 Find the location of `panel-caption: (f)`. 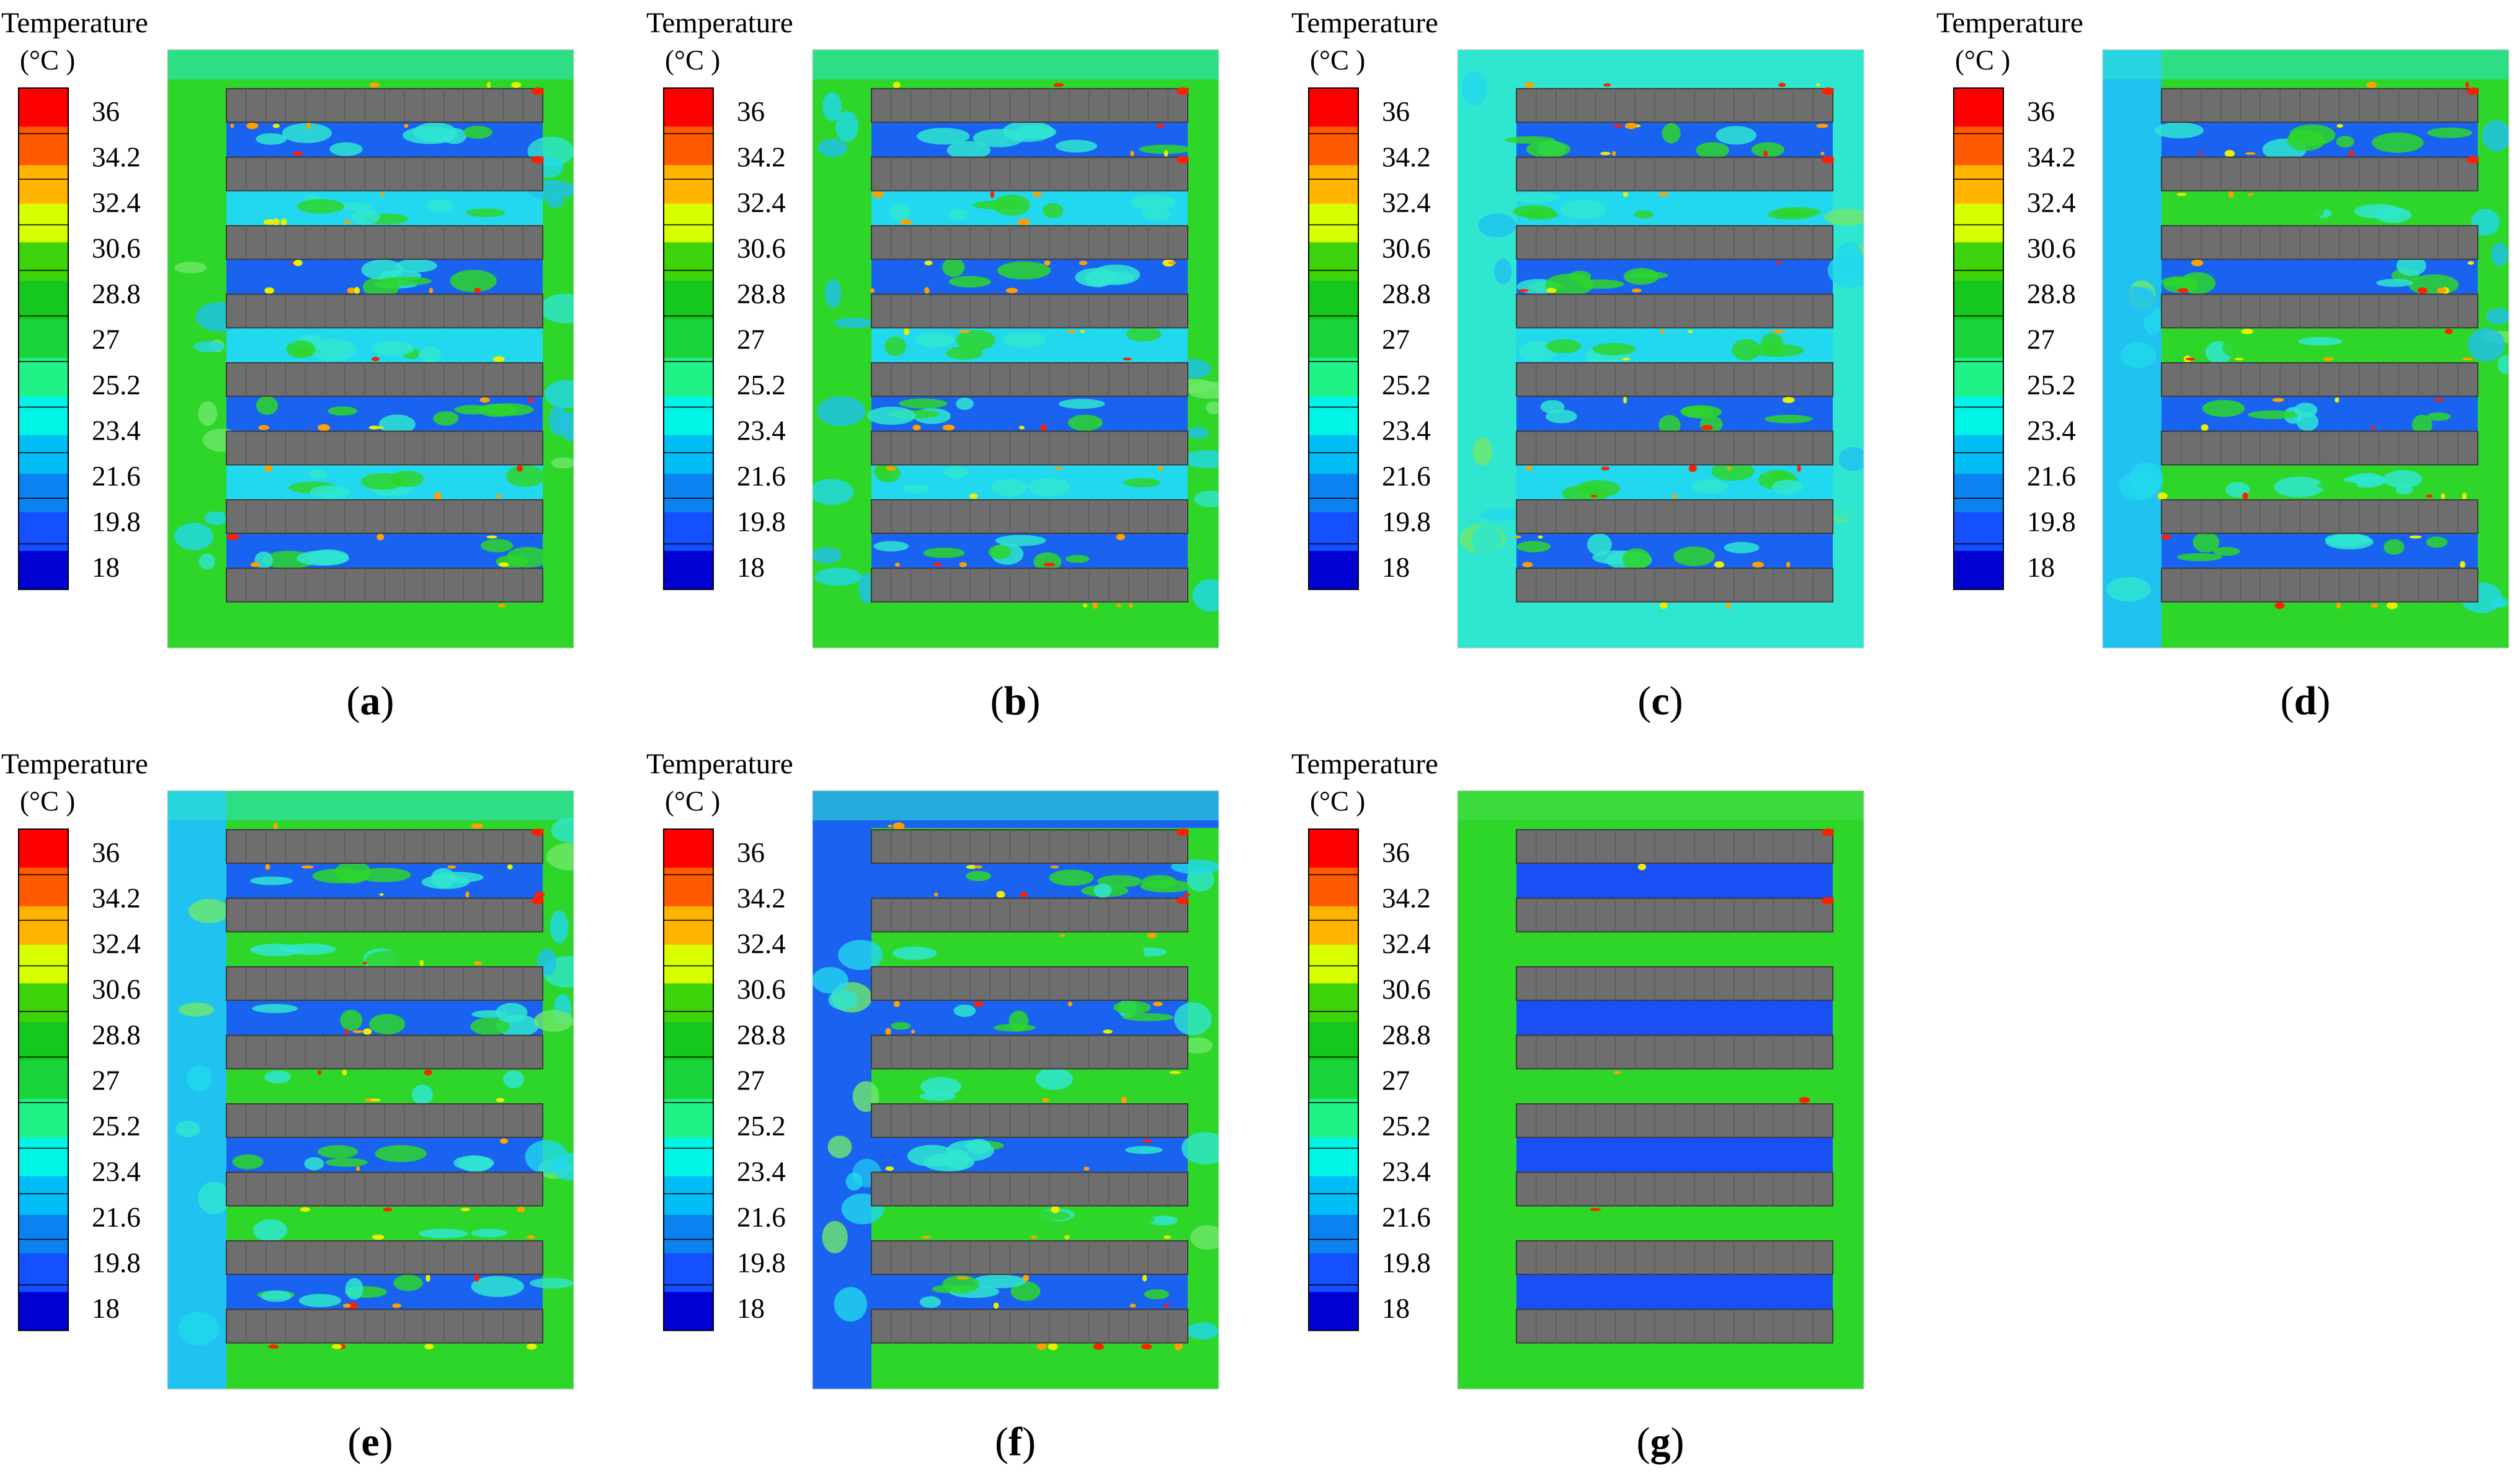

panel-caption: (f) is located at coordinates (1015, 1442).